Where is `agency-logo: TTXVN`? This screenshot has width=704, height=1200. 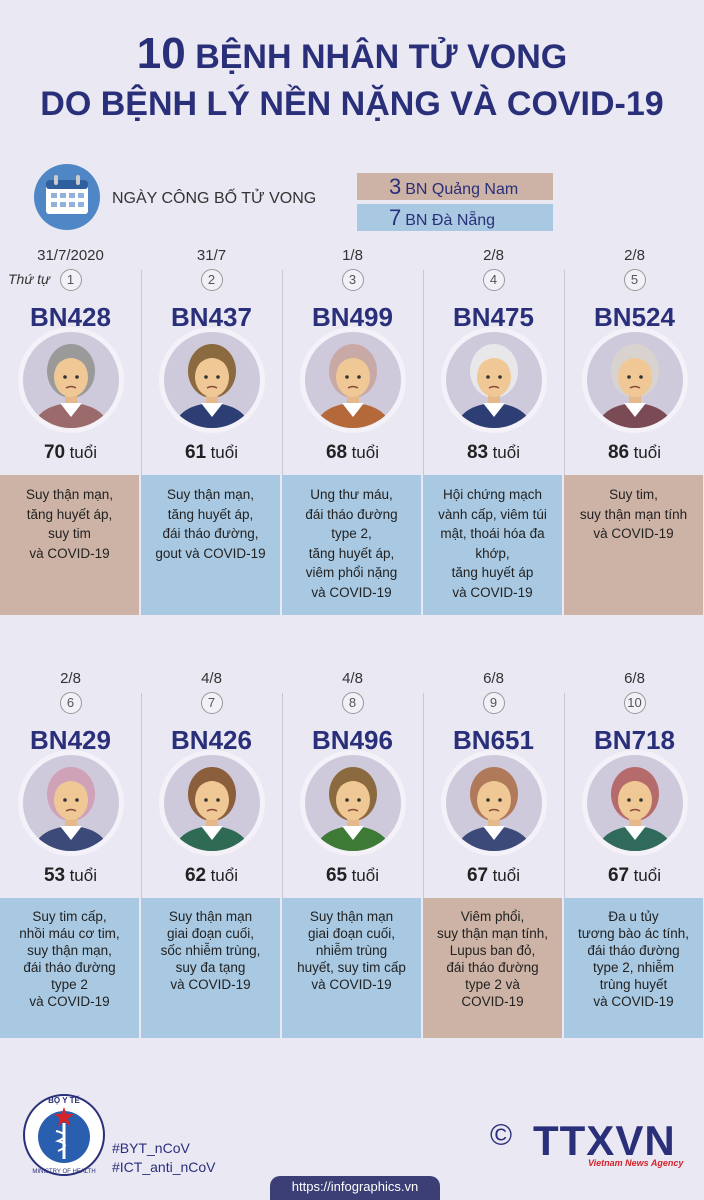 agency-logo: TTXVN is located at coordinates (604, 1140).